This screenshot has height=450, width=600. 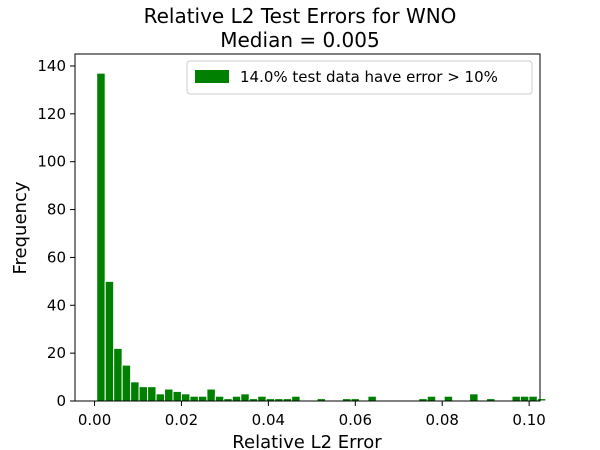 What do you see at coordinates (61, 401) in the screenshot?
I see `y-tick-label: 0` at bounding box center [61, 401].